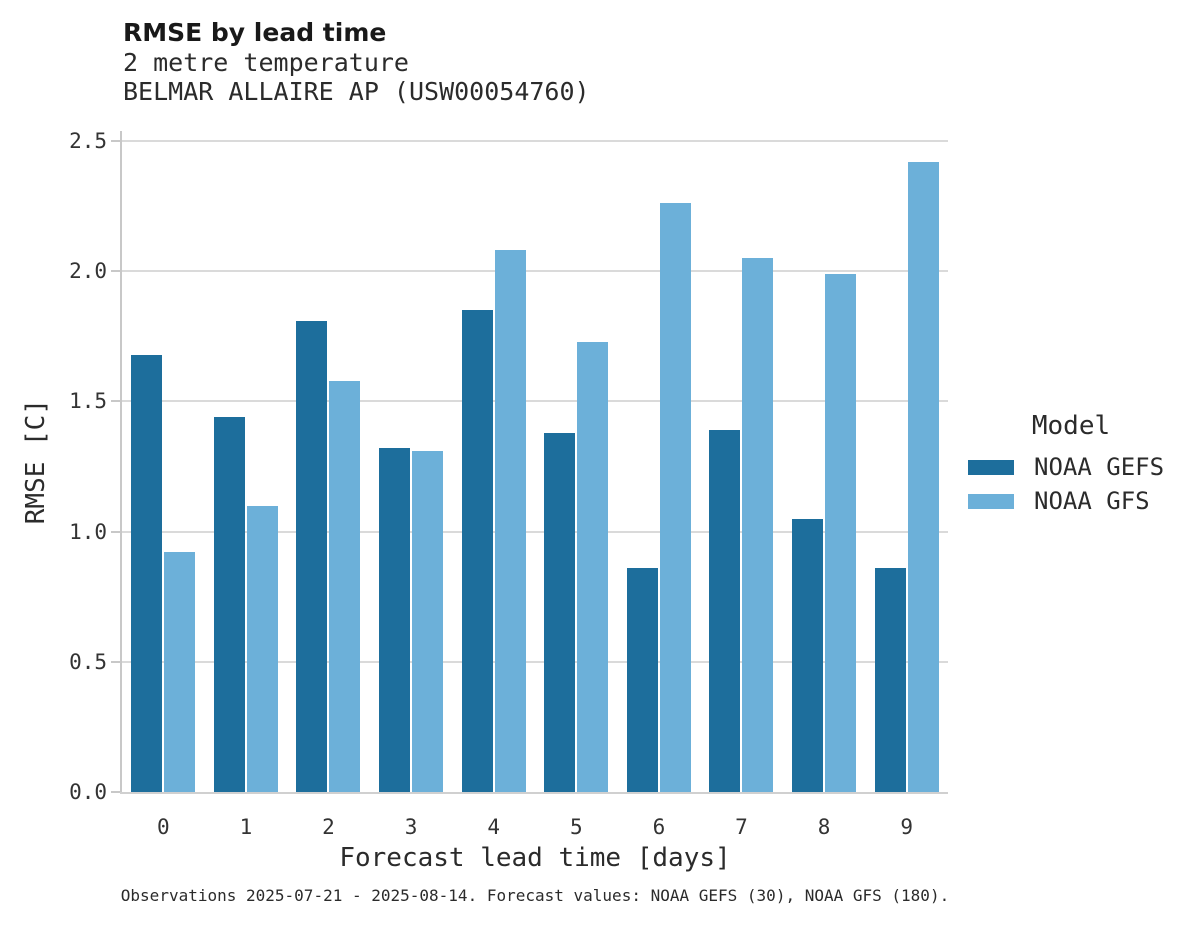  What do you see at coordinates (246, 827) in the screenshot?
I see `x-tick-label-1: 1` at bounding box center [246, 827].